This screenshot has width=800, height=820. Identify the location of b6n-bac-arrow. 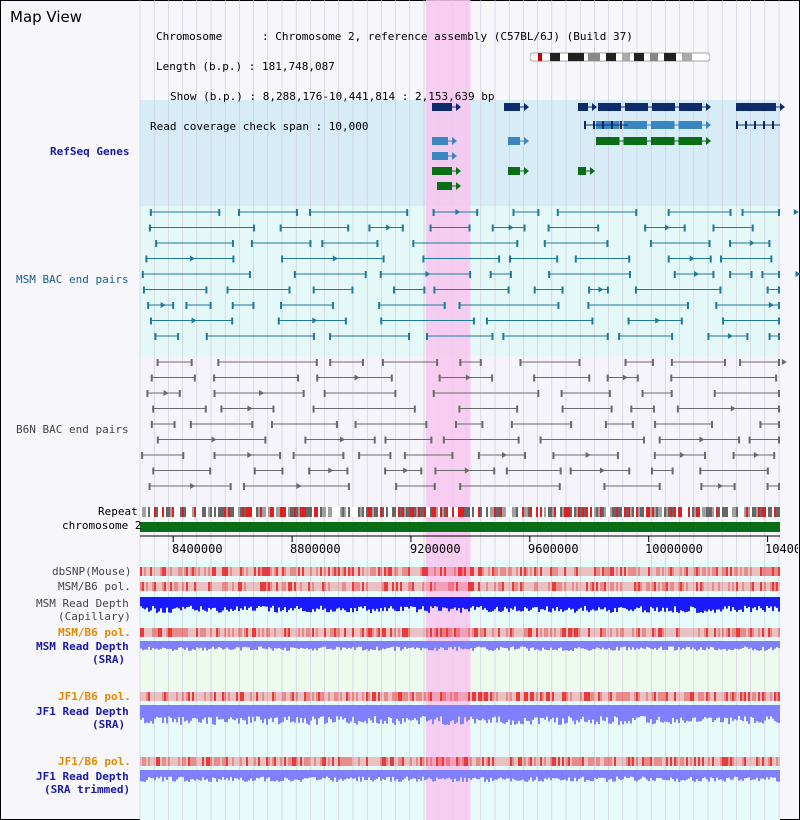
(214, 439).